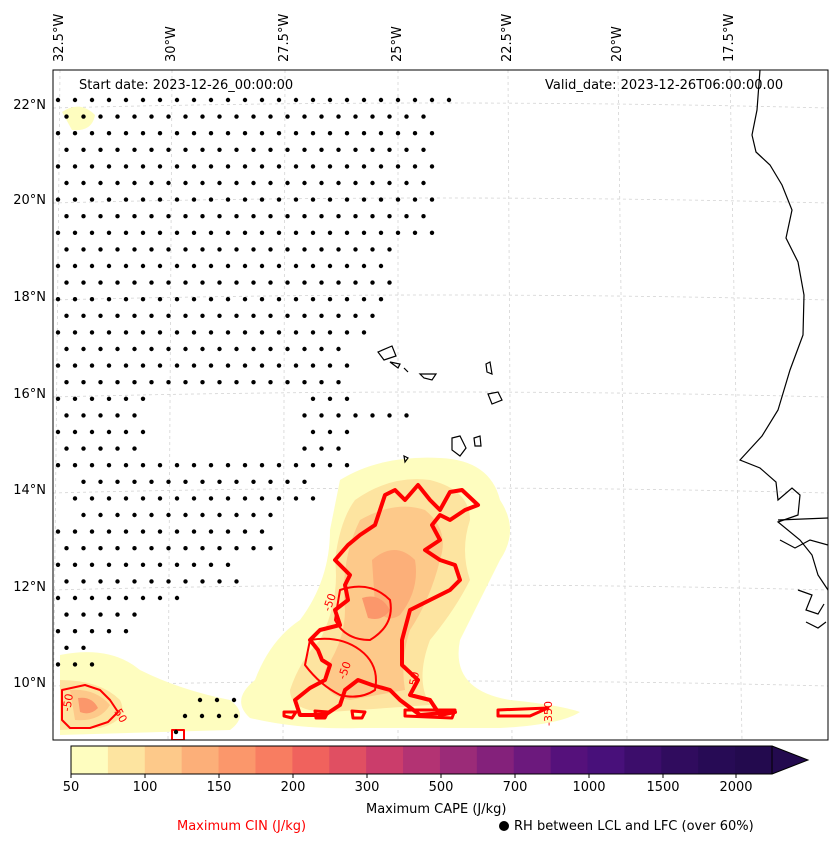 The height and width of the screenshot is (845, 837). What do you see at coordinates (589, 787) in the screenshot?
I see `colorbar-tick-label: 1000` at bounding box center [589, 787].